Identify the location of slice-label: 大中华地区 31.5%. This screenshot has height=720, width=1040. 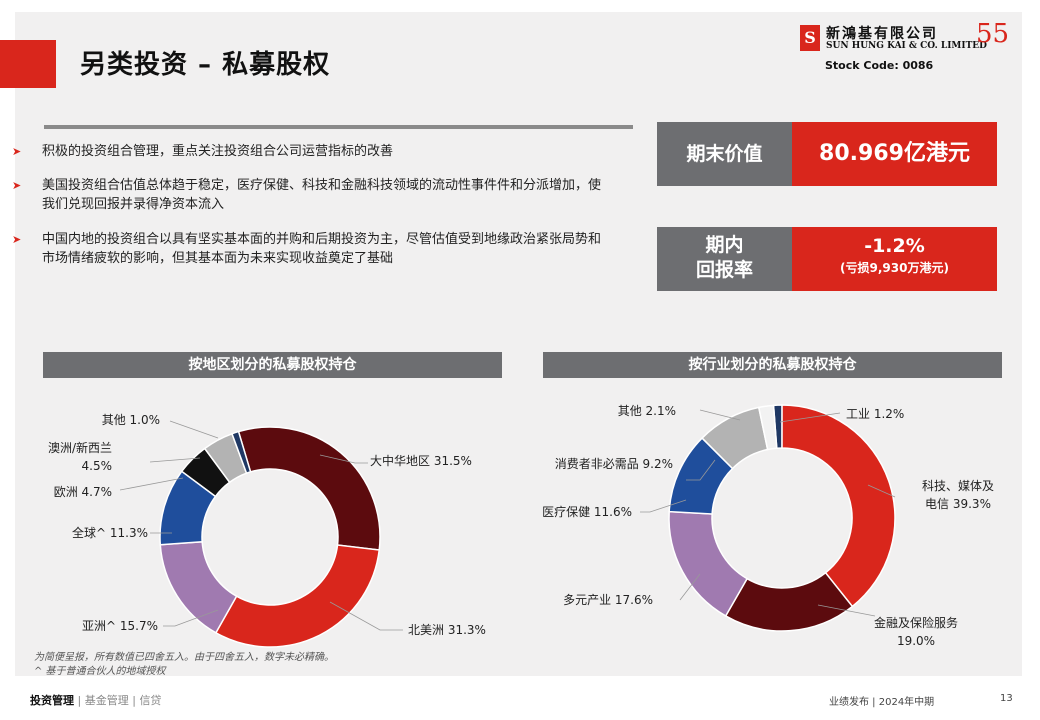
(421, 460).